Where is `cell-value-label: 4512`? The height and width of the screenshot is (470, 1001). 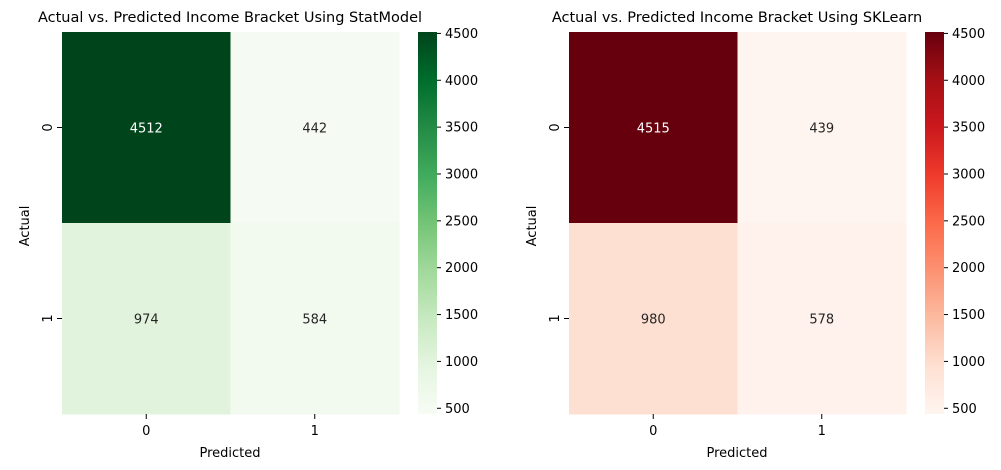 cell-value-label: 4512 is located at coordinates (146, 129).